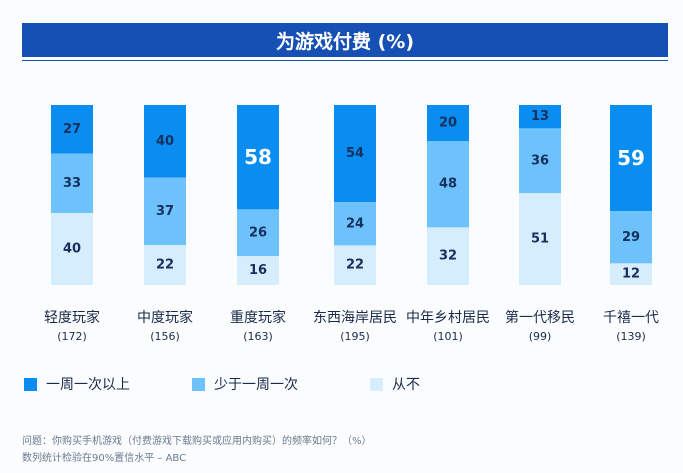 Image resolution: width=683 pixels, height=473 pixels. I want to click on data-label-never-2: 16, so click(258, 270).